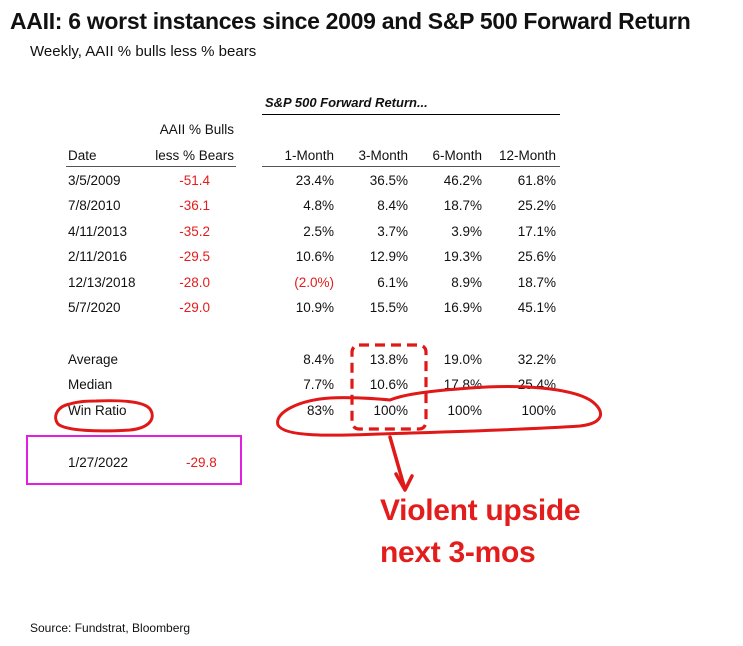 Image resolution: width=743 pixels, height=646 pixels. I want to click on header-12-month: 12-Month, so click(527, 155).